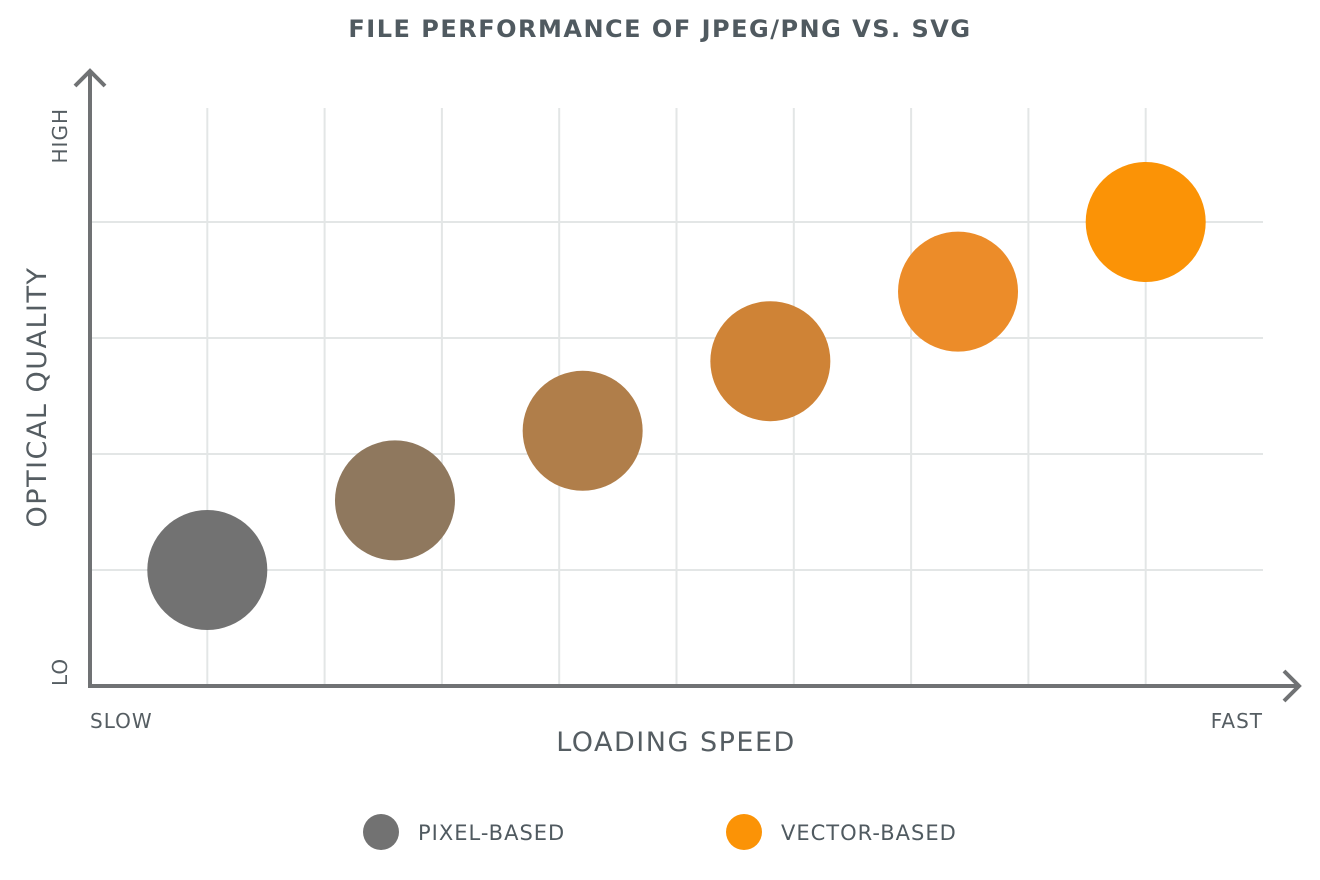 This screenshot has height=880, width=1320. Describe the element at coordinates (660, 832) in the screenshot. I see `legend: PIXEL-BASED VECTOR-BASED` at that location.